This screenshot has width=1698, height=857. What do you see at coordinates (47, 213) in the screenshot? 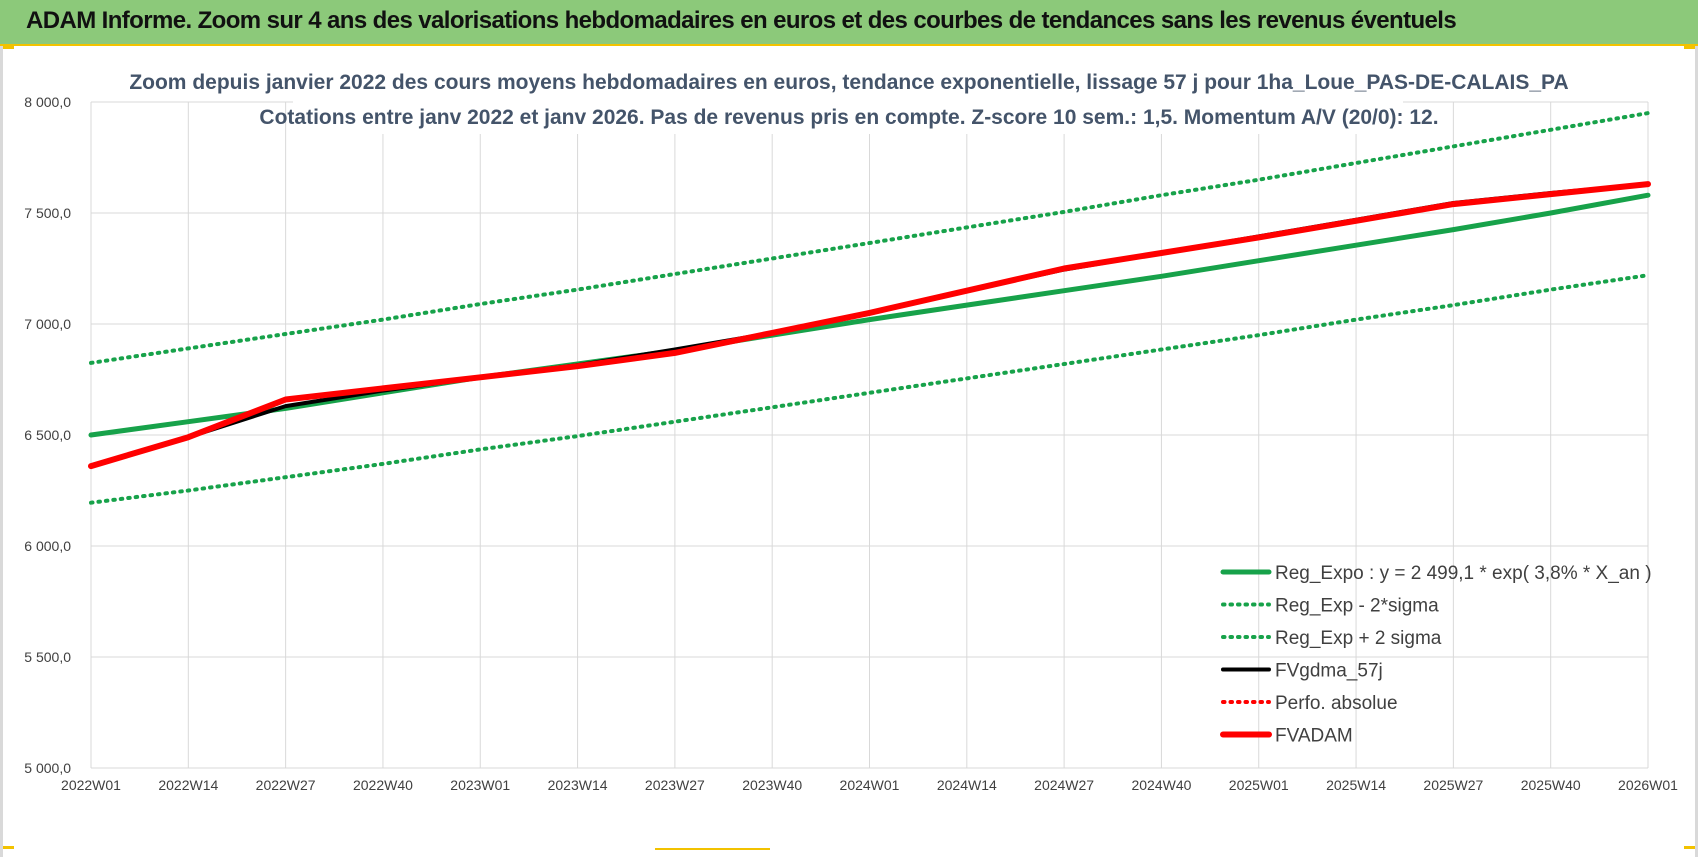
I see `y-tick-label: 7 500,0` at bounding box center [47, 213].